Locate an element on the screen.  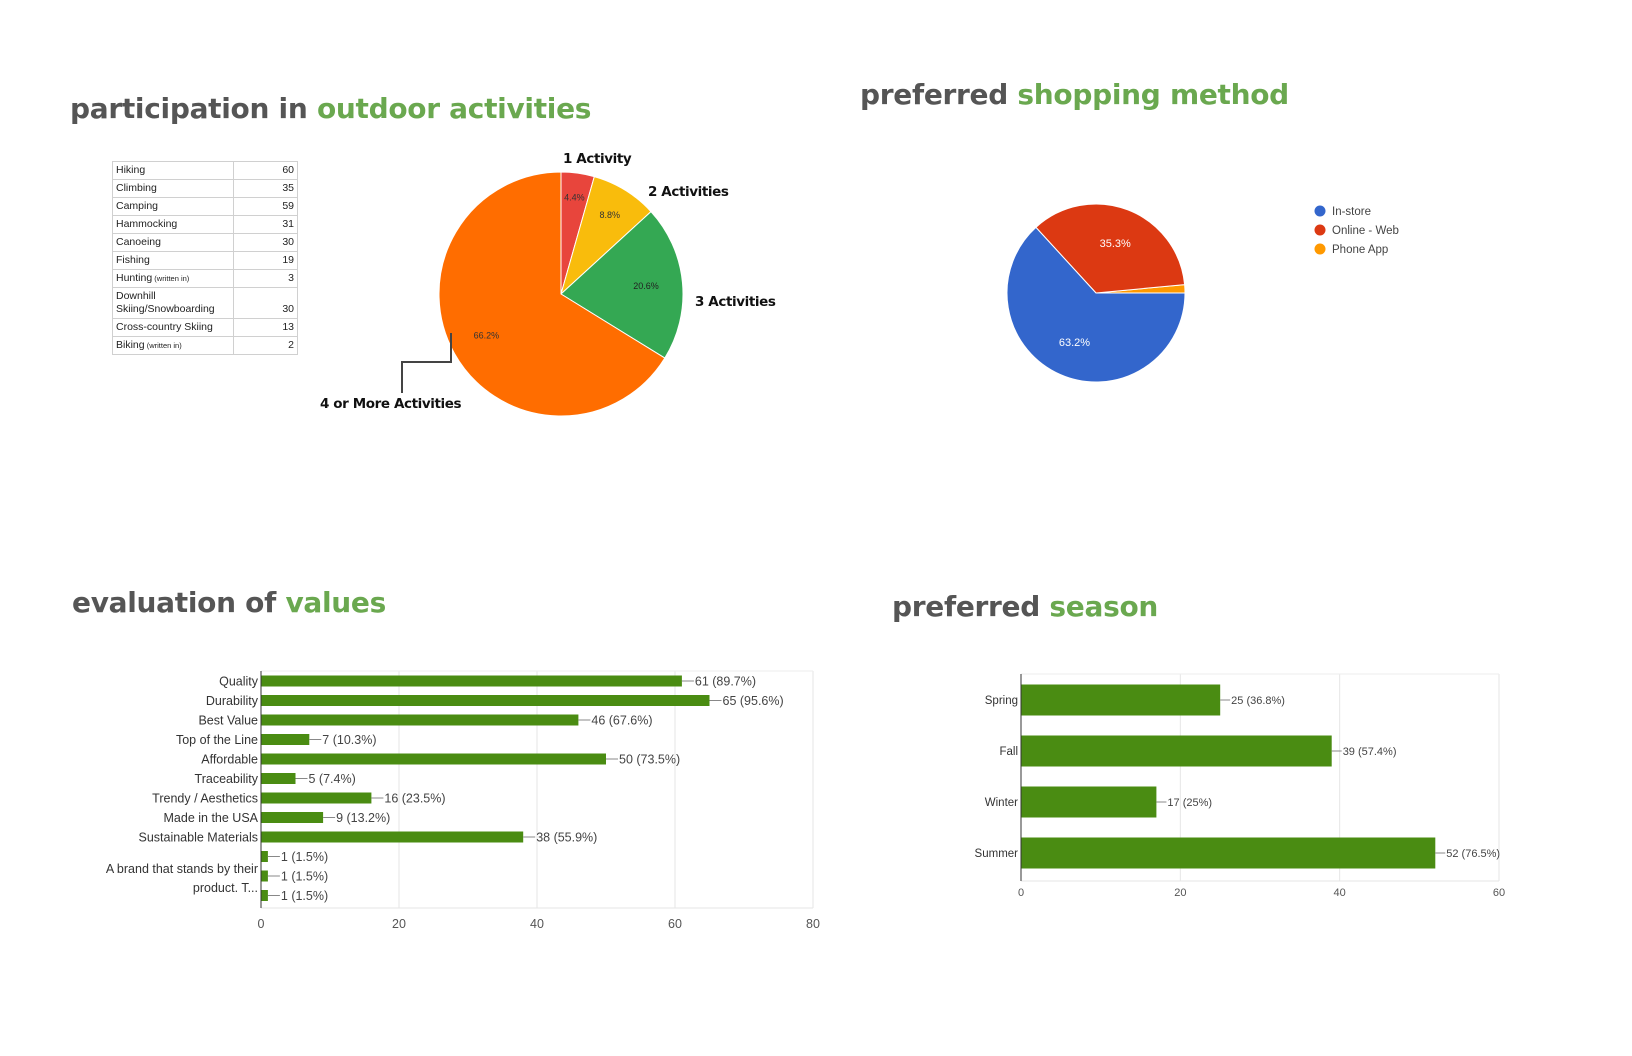
bar-value-label: 38 (55.9%) is located at coordinates (566, 838).